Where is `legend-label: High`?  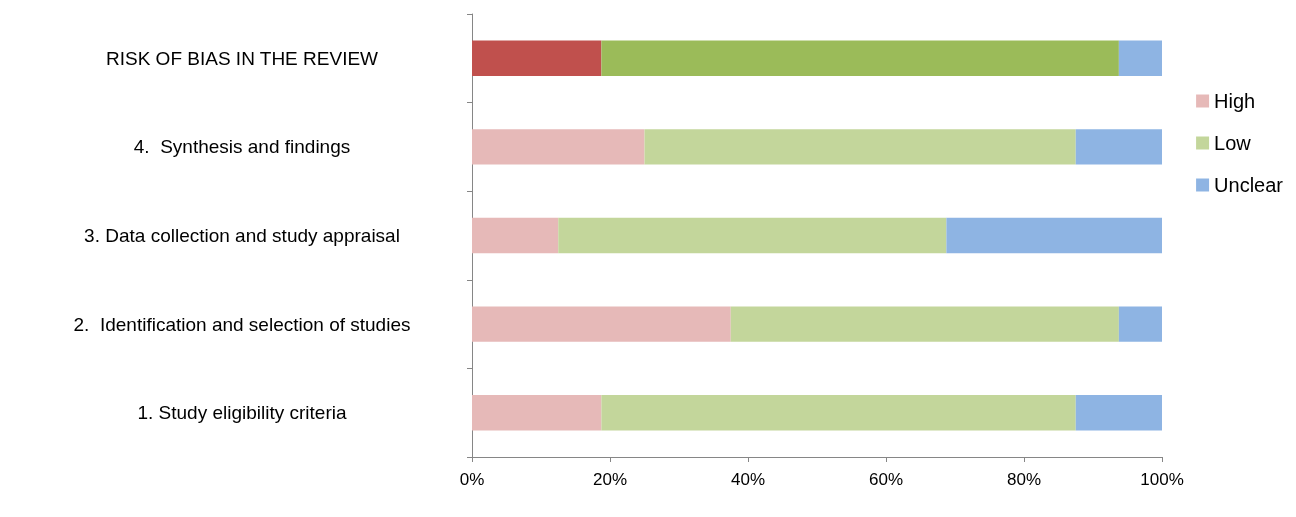 legend-label: High is located at coordinates (1235, 101).